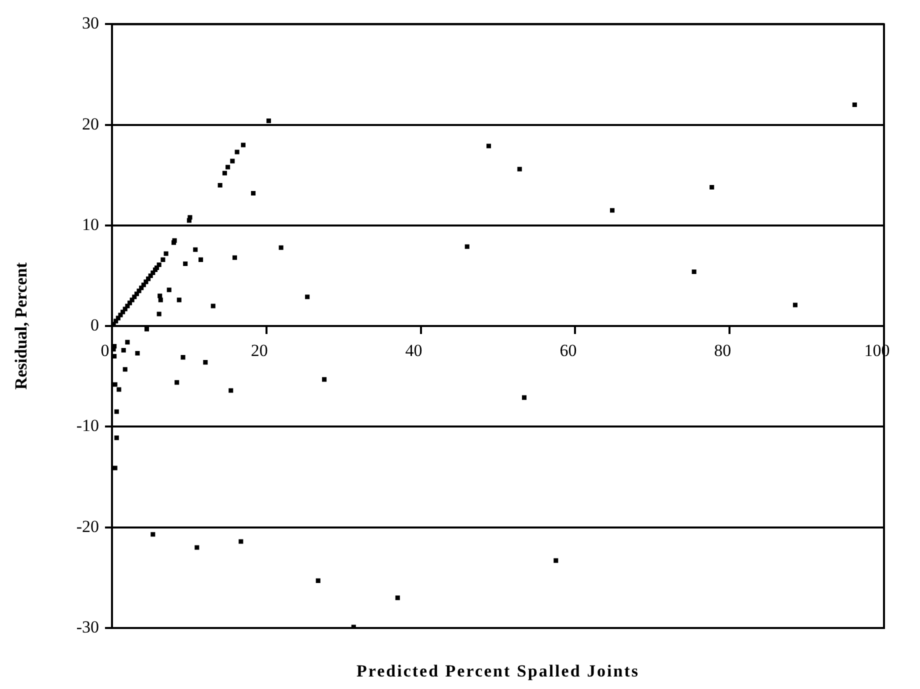 This screenshot has width=920, height=689. Describe the element at coordinates (259, 350) in the screenshot. I see `x-tick-label: 20` at that location.